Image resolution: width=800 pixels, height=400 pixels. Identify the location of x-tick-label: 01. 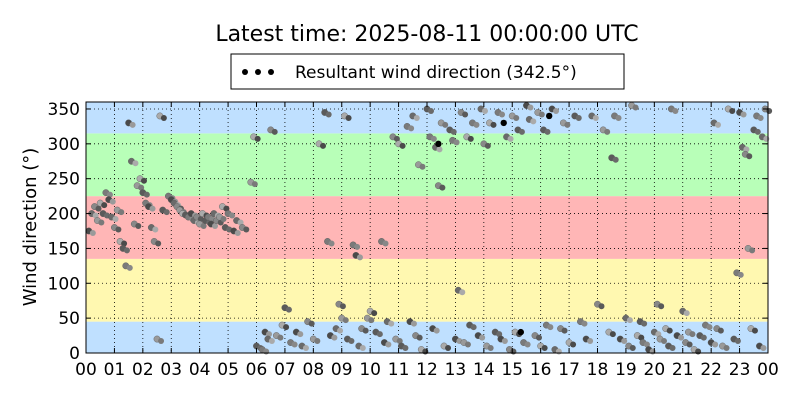
(115, 370).